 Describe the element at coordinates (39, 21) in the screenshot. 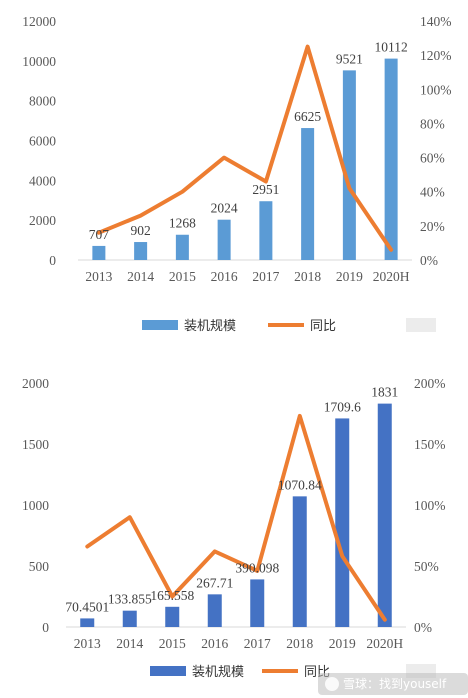

I see `y-left-tick-label: 12000` at that location.